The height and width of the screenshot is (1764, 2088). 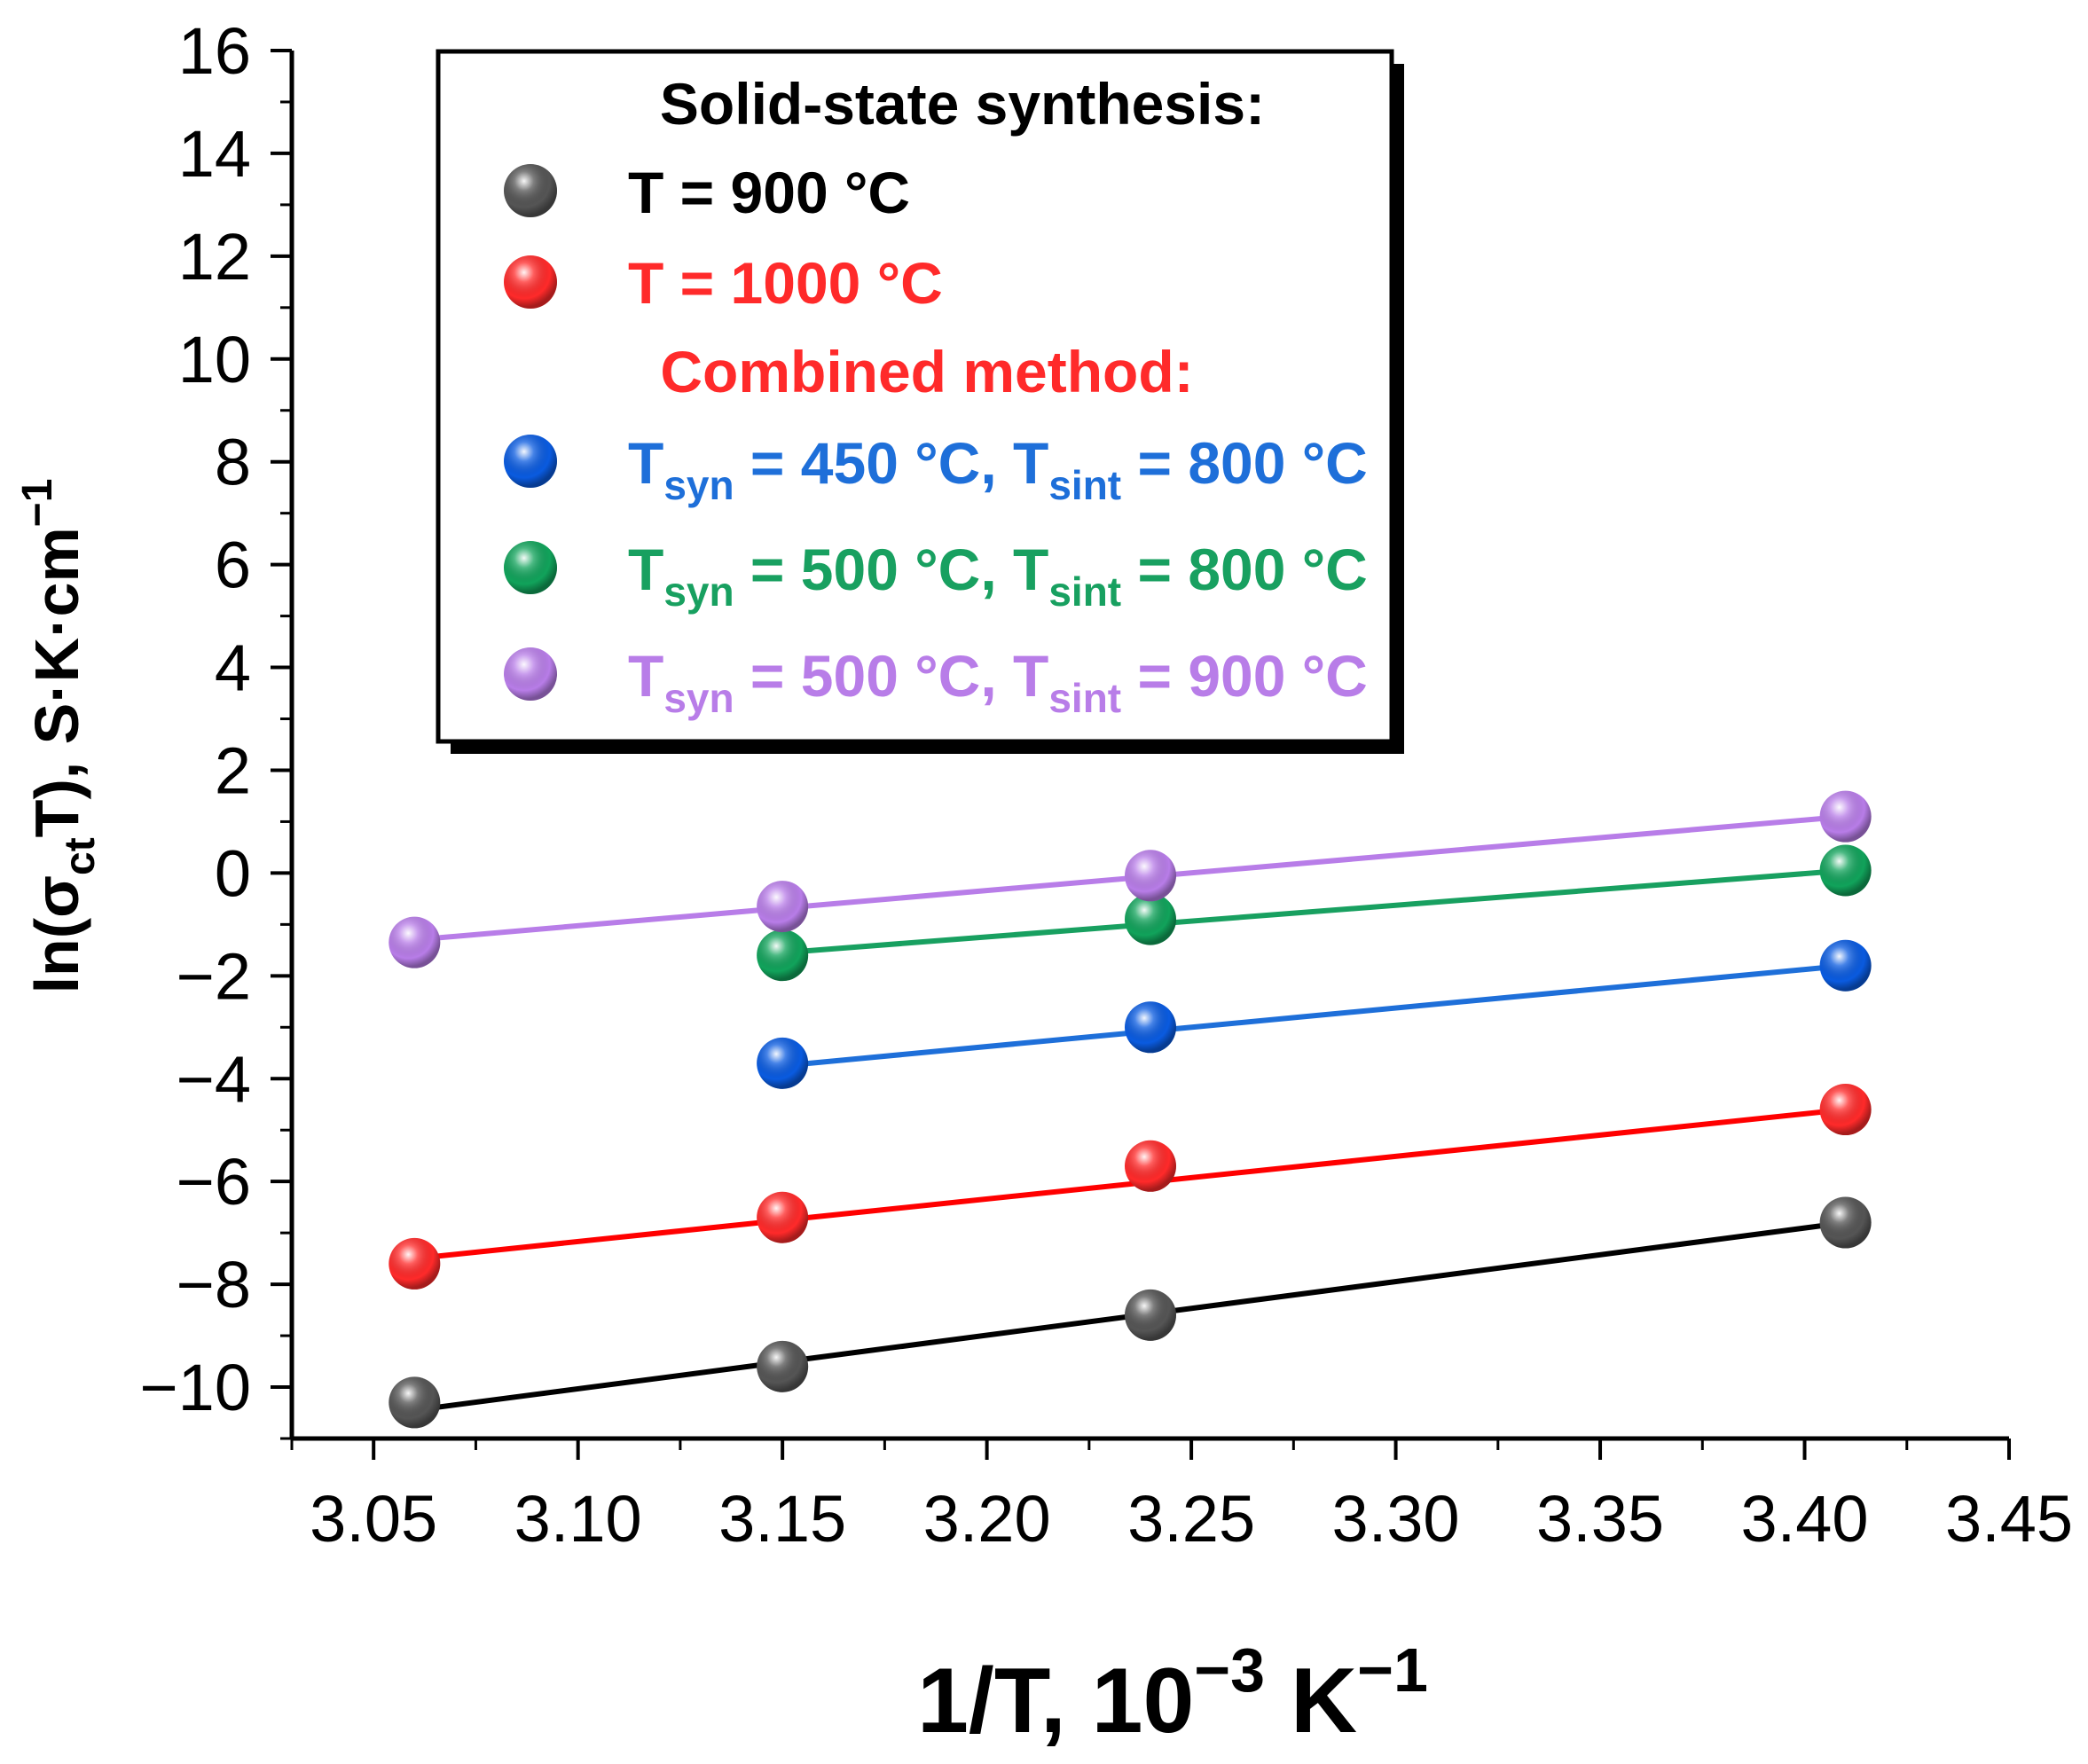 What do you see at coordinates (233, 668) in the screenshot?
I see `y-tick-label: 4` at bounding box center [233, 668].